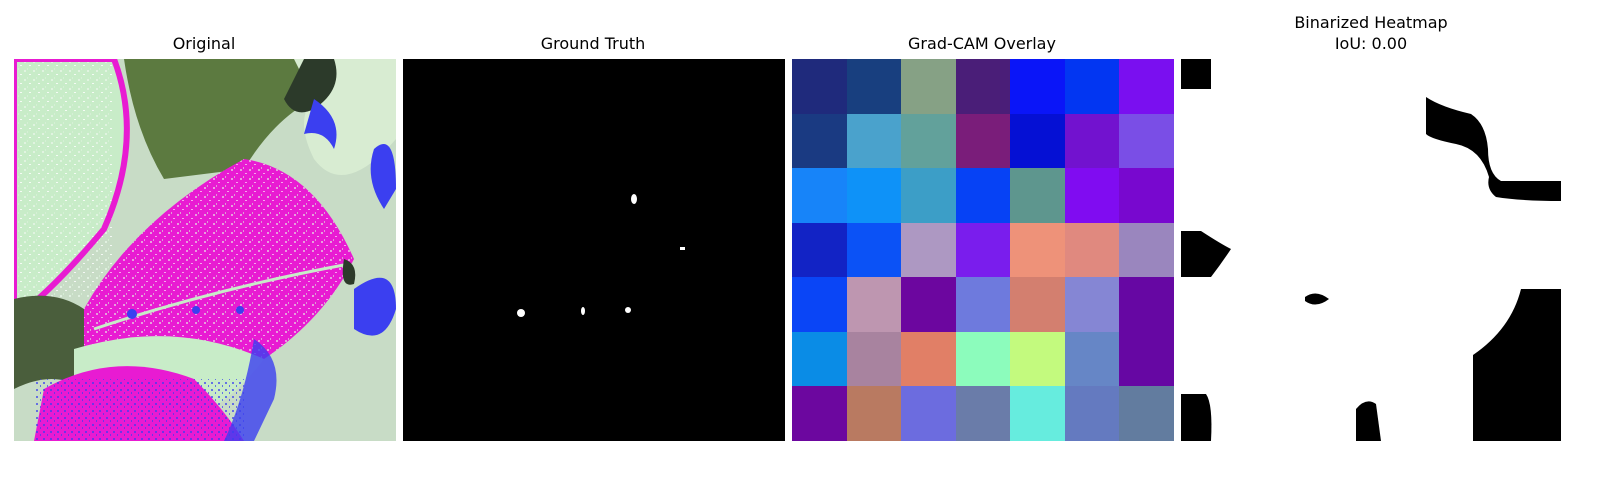 This screenshot has height=500, width=1600. I want to click on panel-title: Original, so click(204, 43).